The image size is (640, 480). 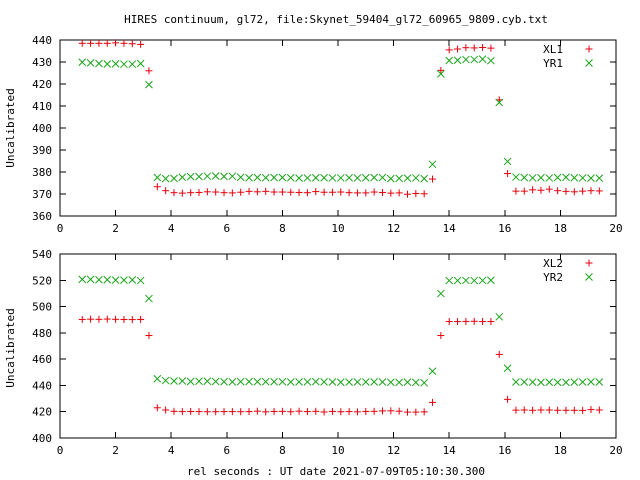 What do you see at coordinates (42, 307) in the screenshot?
I see `y-tick-label: 500` at bounding box center [42, 307].